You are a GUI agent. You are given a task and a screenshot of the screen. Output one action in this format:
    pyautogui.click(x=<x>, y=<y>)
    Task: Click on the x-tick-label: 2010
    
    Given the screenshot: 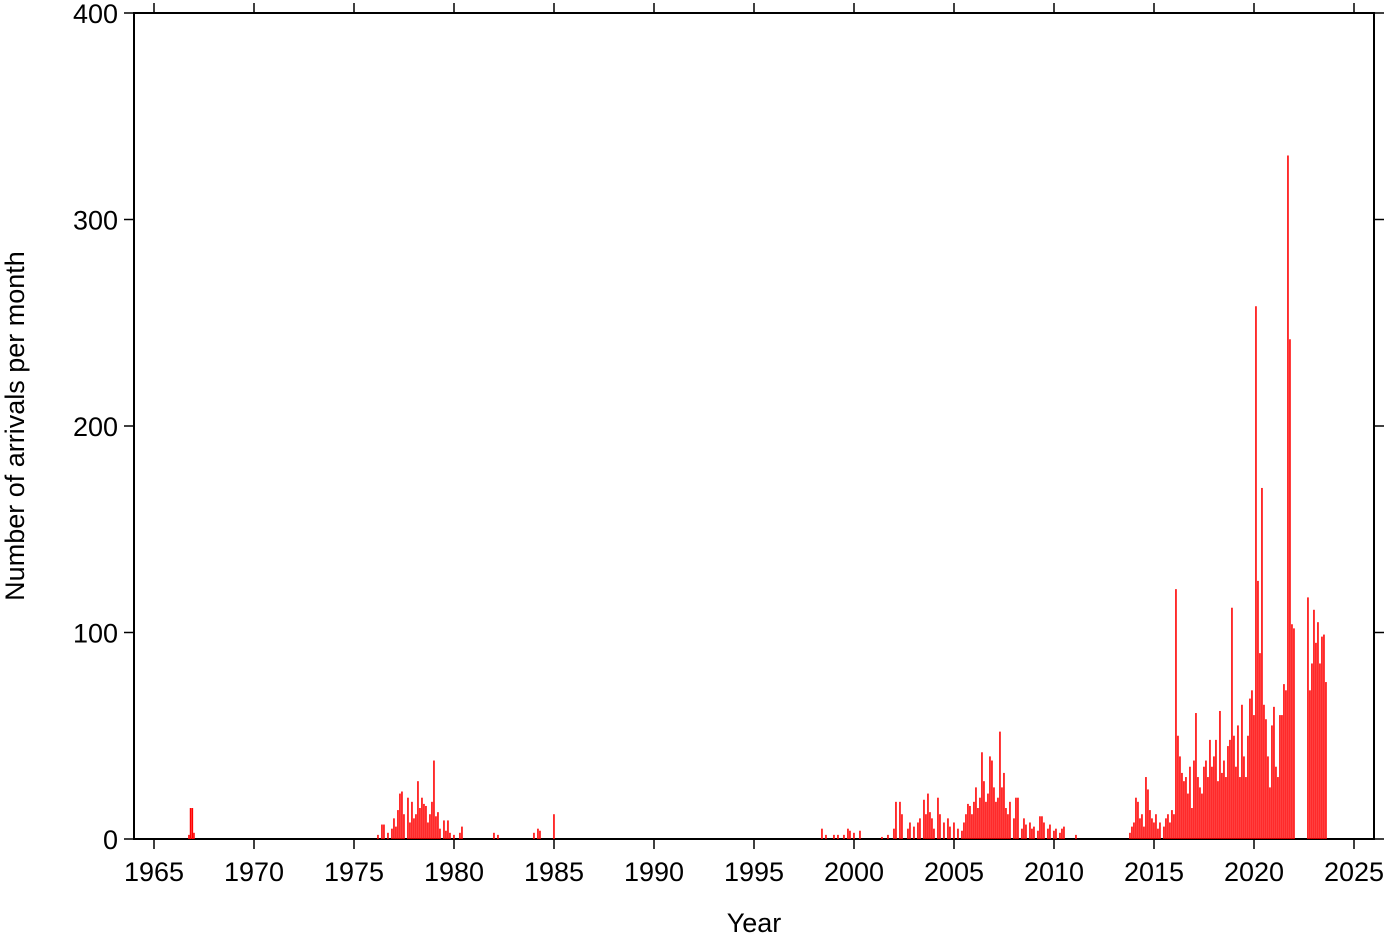 What is the action you would take?
    pyautogui.click(x=1054, y=872)
    